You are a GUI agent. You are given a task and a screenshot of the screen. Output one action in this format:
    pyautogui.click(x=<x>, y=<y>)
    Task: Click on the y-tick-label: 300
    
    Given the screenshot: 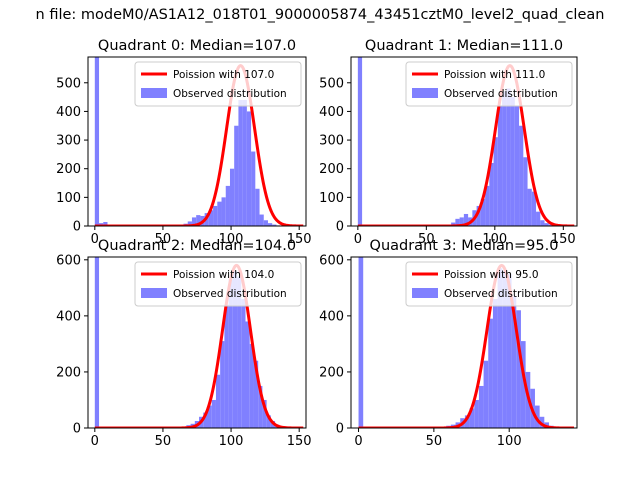 What is the action you would take?
    pyautogui.click(x=68, y=141)
    